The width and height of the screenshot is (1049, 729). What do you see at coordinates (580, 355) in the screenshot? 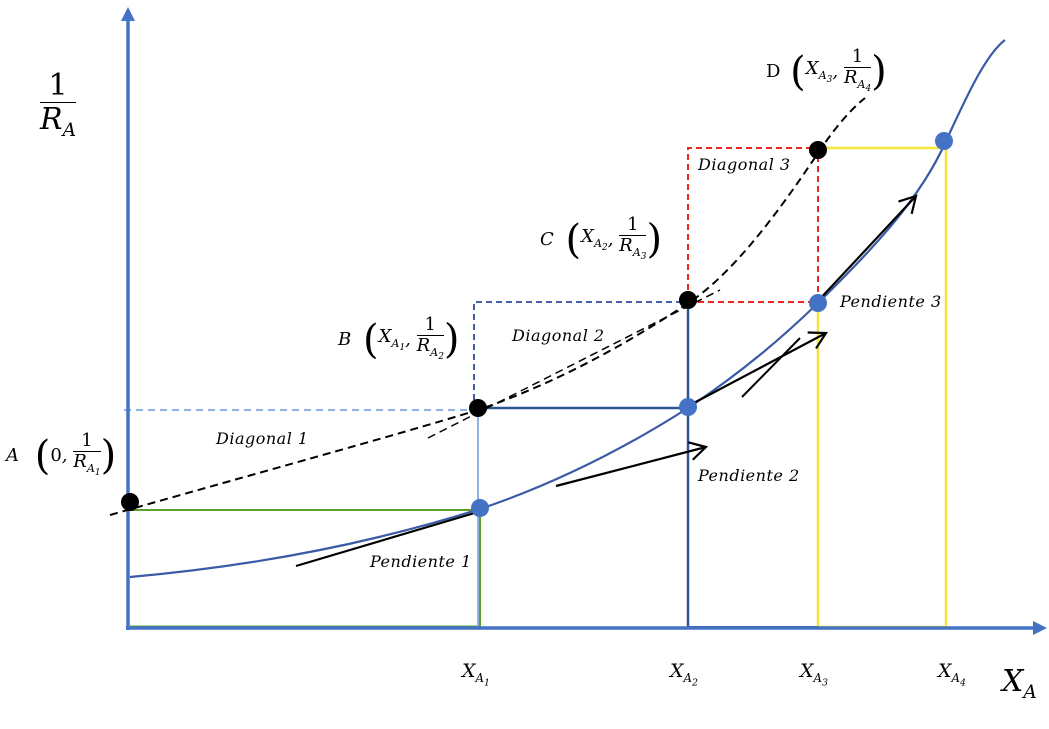
I see `navy-dashed-box` at bounding box center [580, 355].